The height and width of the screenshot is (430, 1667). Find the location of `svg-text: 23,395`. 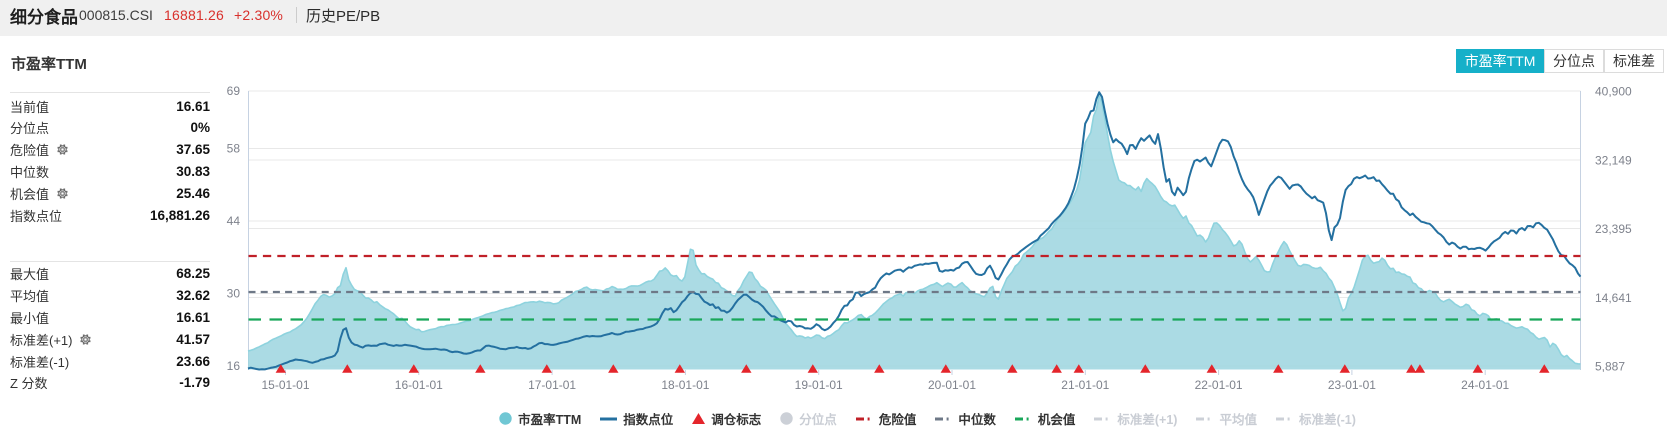

svg-text: 23,395 is located at coordinates (1613, 229).